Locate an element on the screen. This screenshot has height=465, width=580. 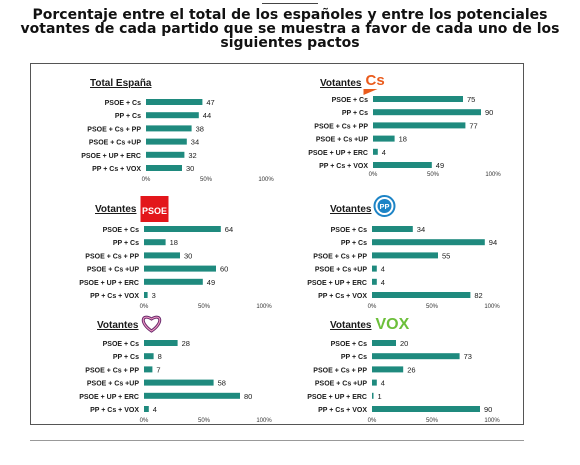
value-label: 38 is located at coordinates (200, 128).